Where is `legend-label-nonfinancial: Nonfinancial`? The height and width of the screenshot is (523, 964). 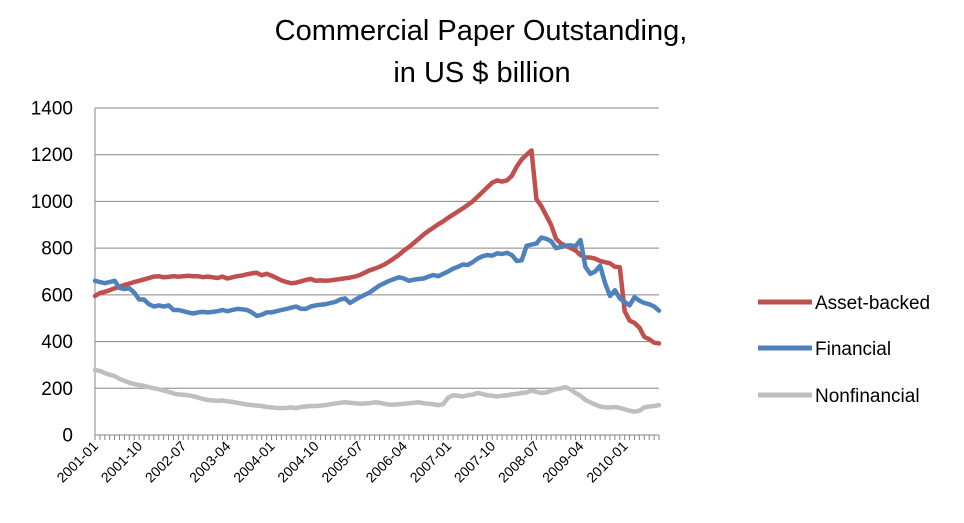 legend-label-nonfinancial: Nonfinancial is located at coordinates (867, 396).